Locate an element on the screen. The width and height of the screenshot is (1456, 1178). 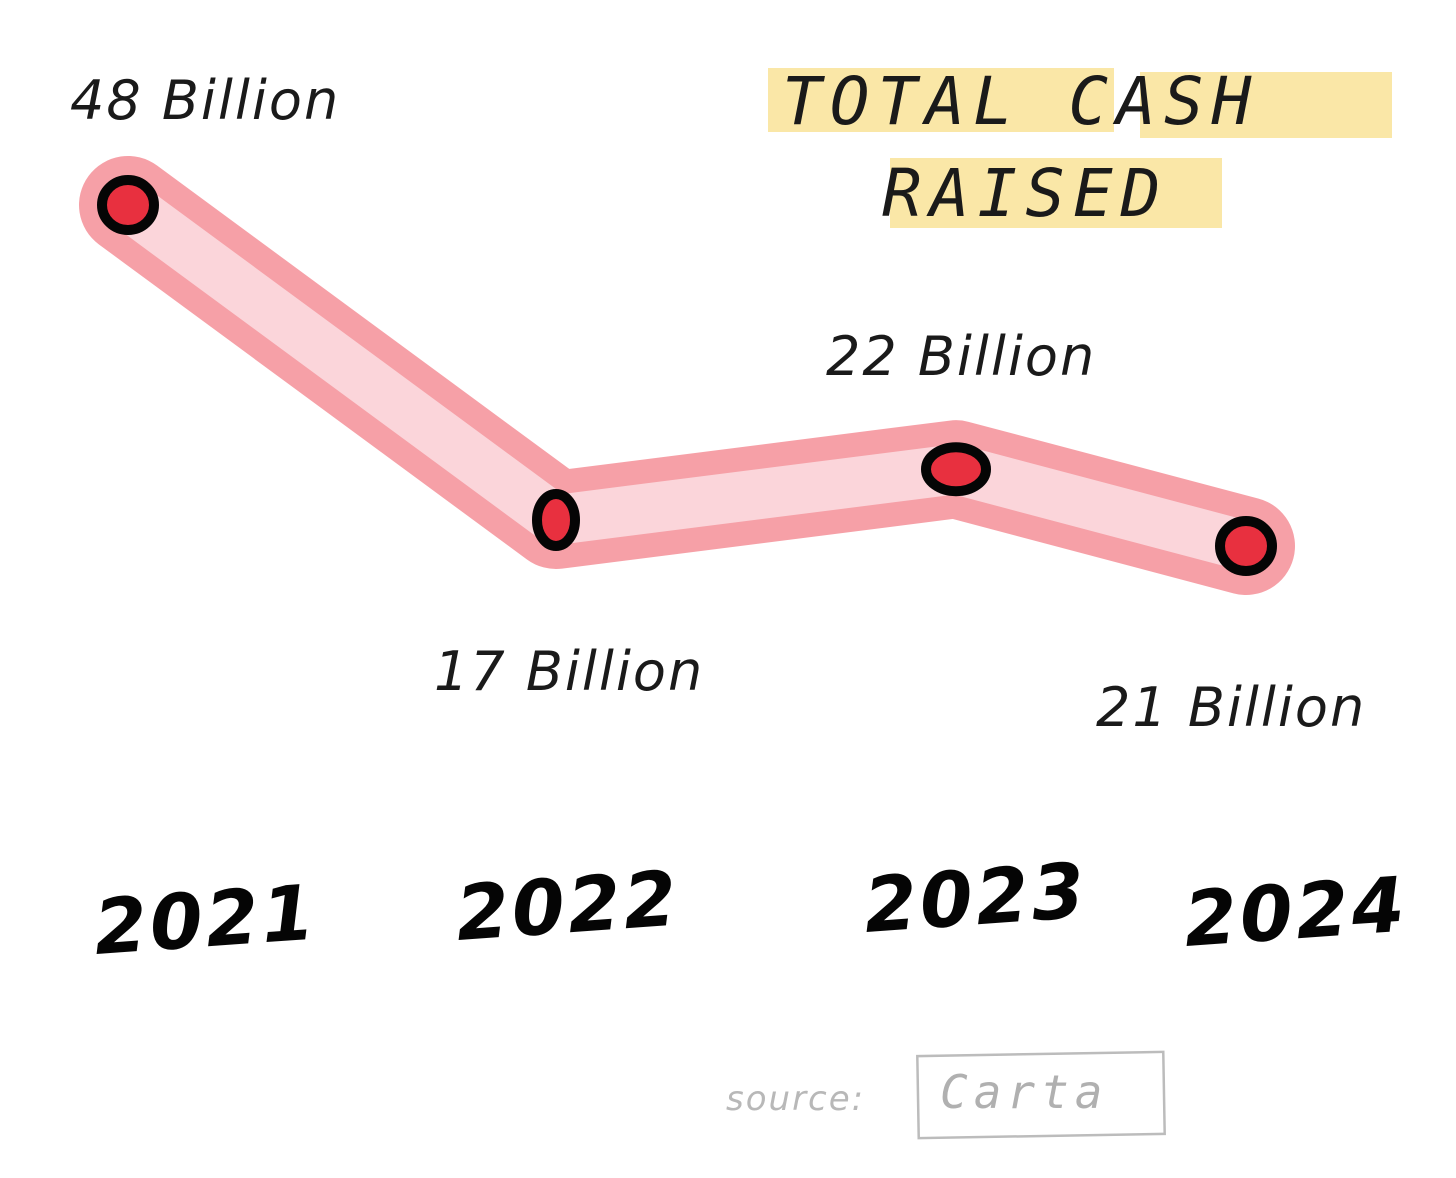
value-label-2022: 17 Billion is located at coordinates (569, 671).